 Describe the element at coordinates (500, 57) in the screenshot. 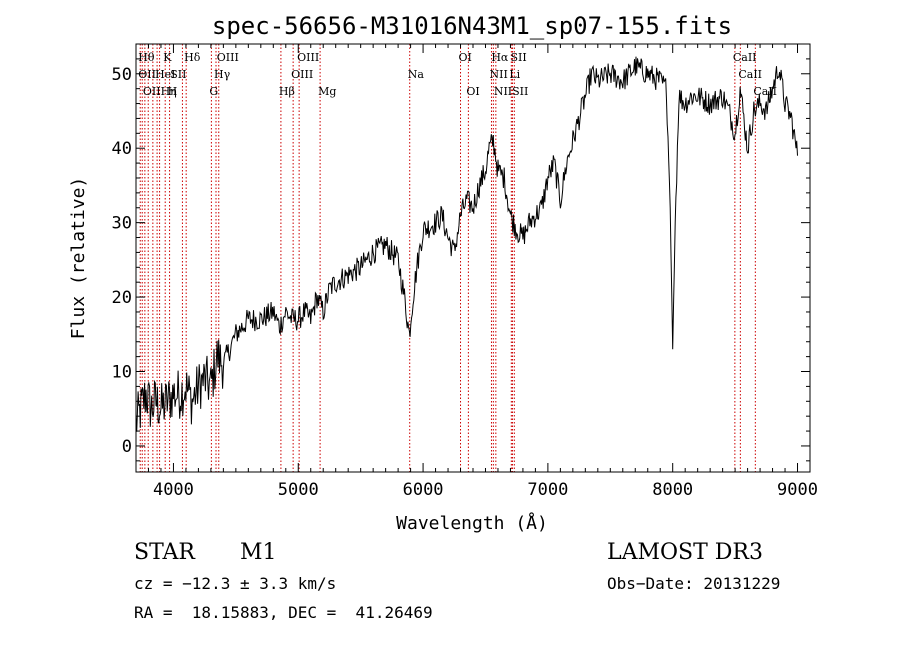

I see `line-label: Hα` at that location.